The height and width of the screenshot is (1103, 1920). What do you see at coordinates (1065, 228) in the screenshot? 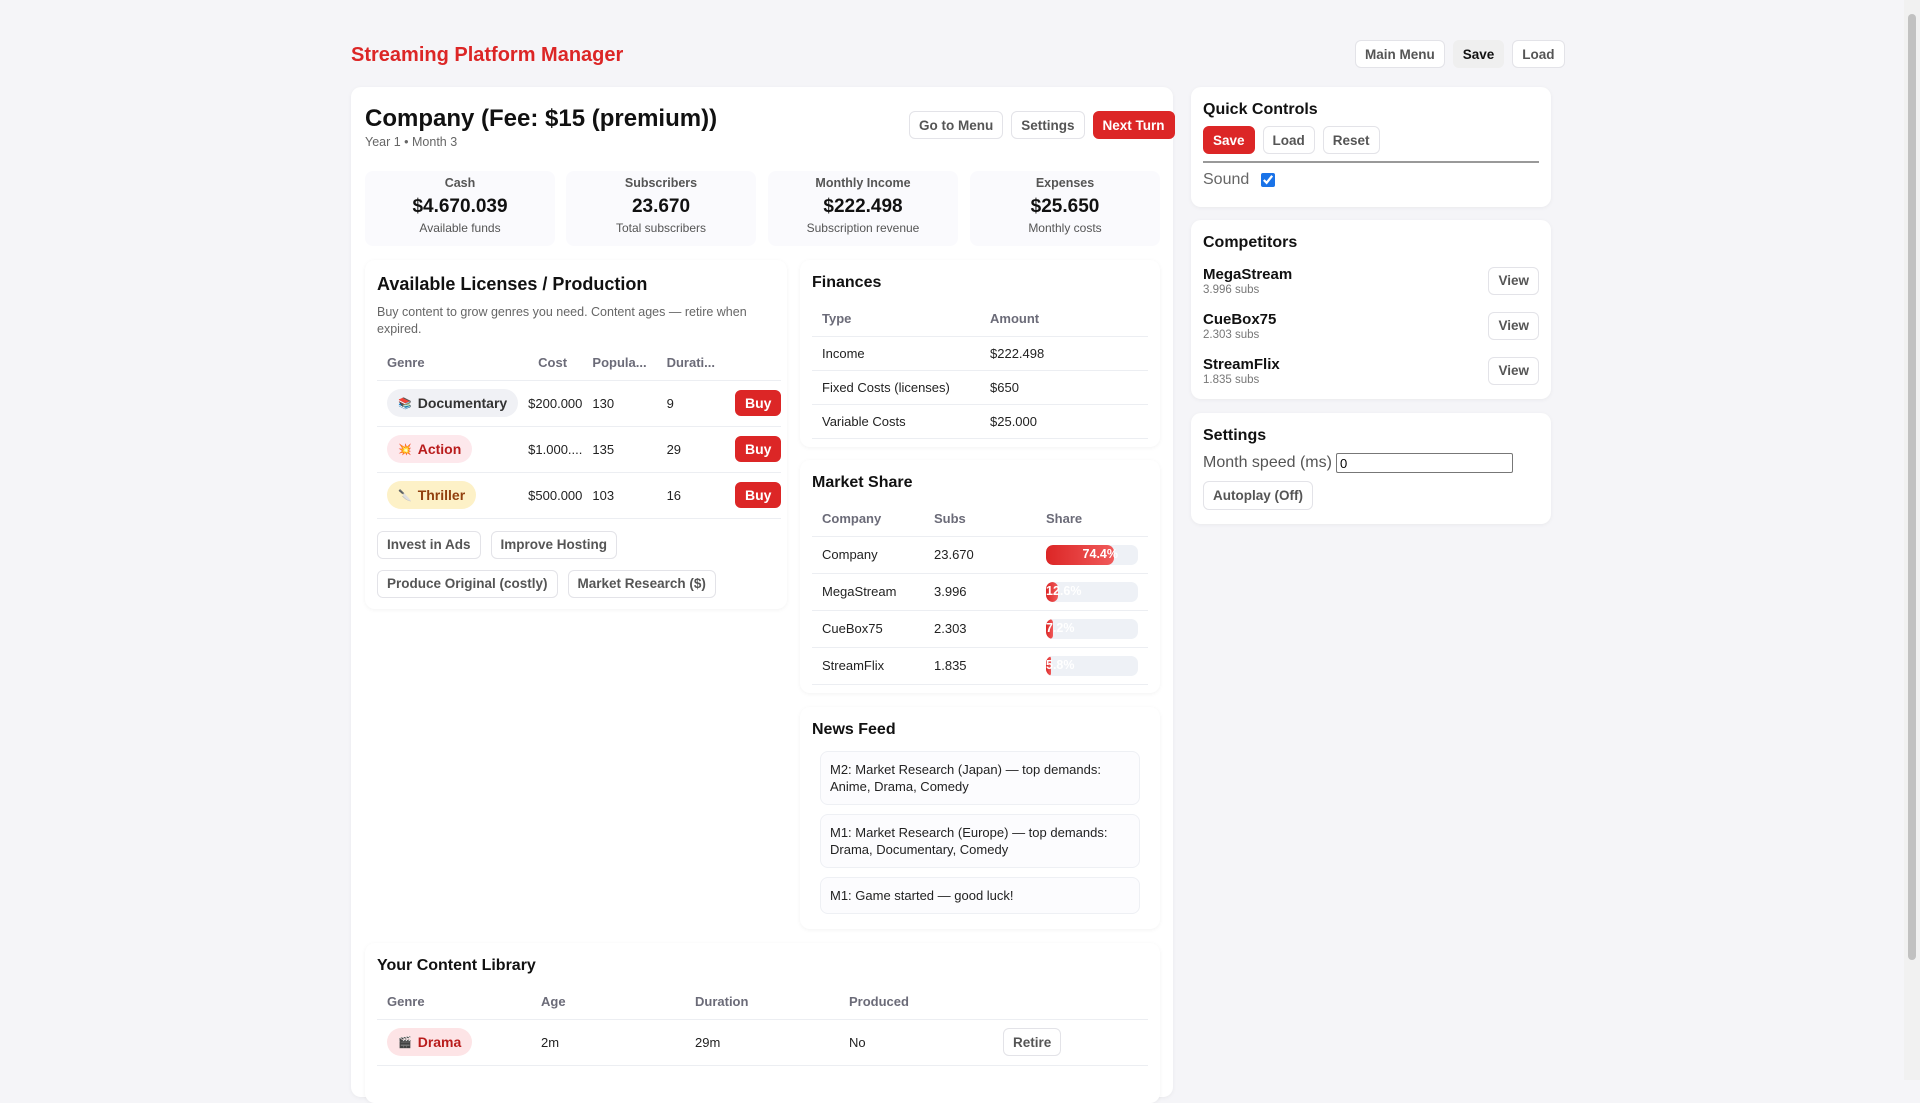
I see `stat-sub: Monthly costs` at bounding box center [1065, 228].